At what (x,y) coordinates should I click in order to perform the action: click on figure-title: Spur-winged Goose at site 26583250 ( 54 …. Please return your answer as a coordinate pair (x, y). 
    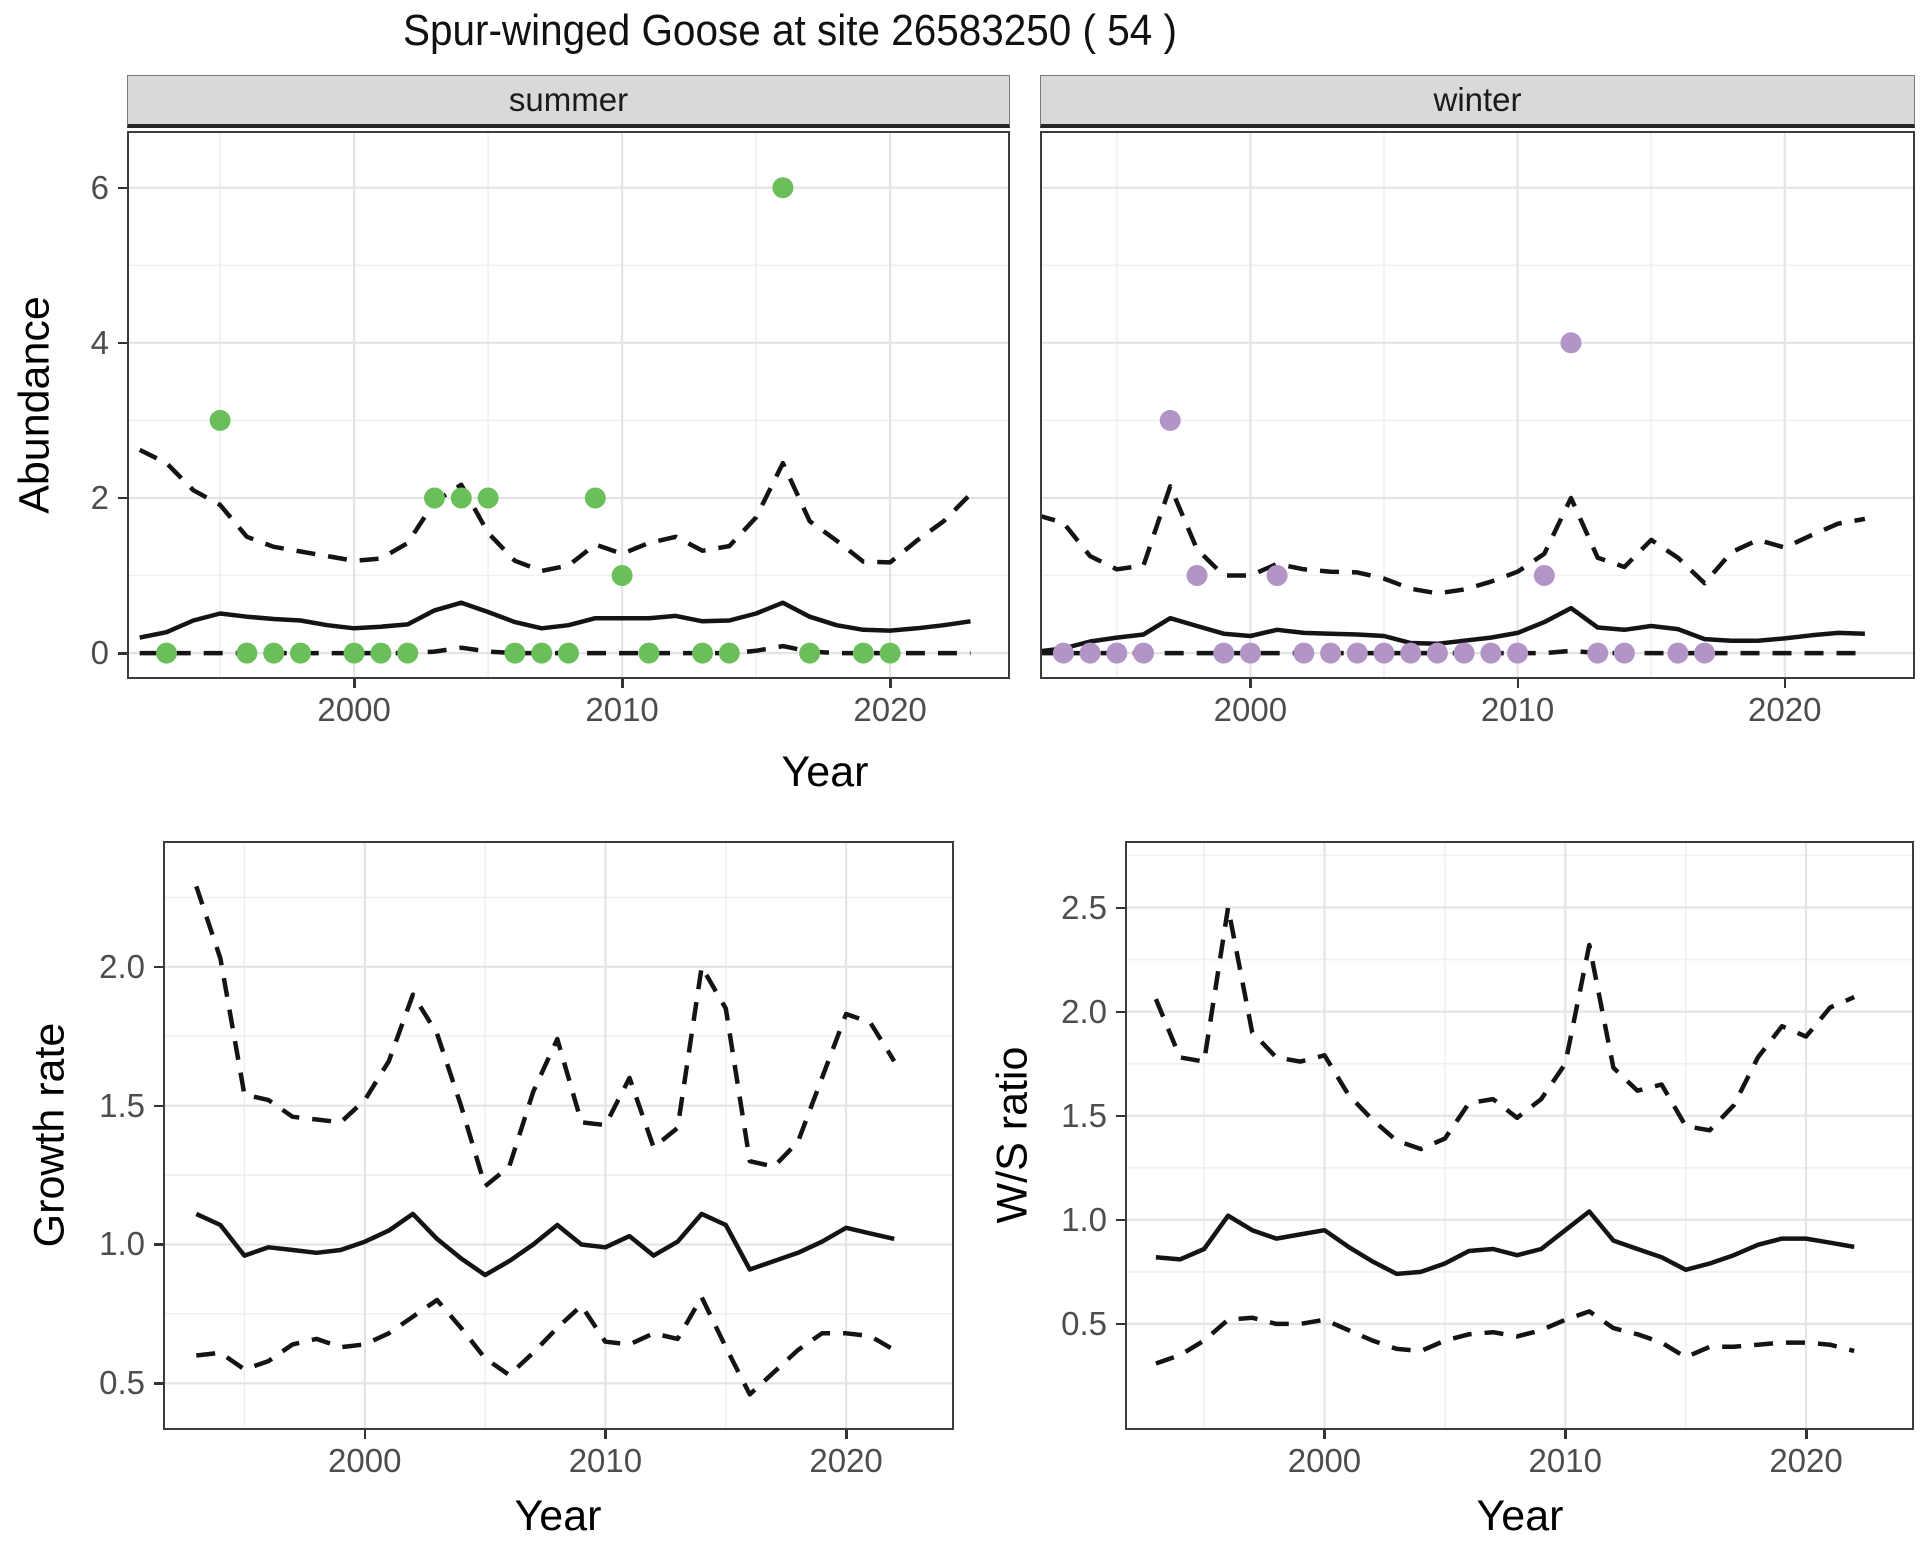
    Looking at the image, I should click on (790, 30).